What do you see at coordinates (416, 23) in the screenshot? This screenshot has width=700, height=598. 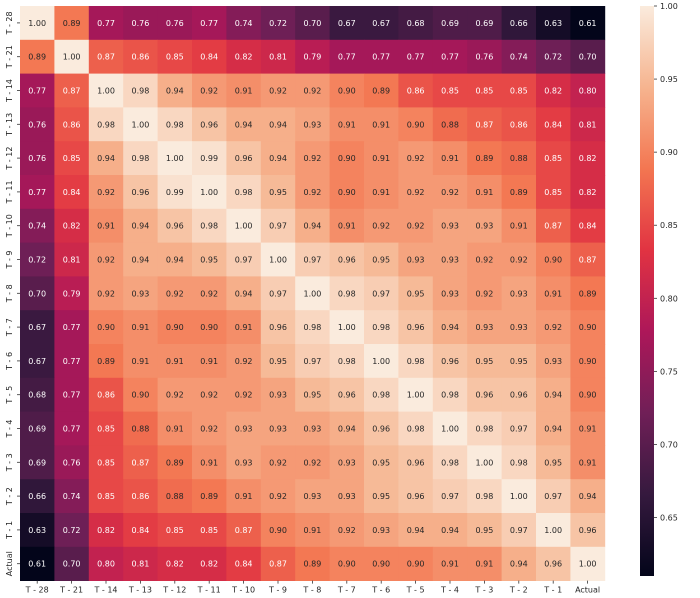 I see `cell-value-label: 0.68` at bounding box center [416, 23].